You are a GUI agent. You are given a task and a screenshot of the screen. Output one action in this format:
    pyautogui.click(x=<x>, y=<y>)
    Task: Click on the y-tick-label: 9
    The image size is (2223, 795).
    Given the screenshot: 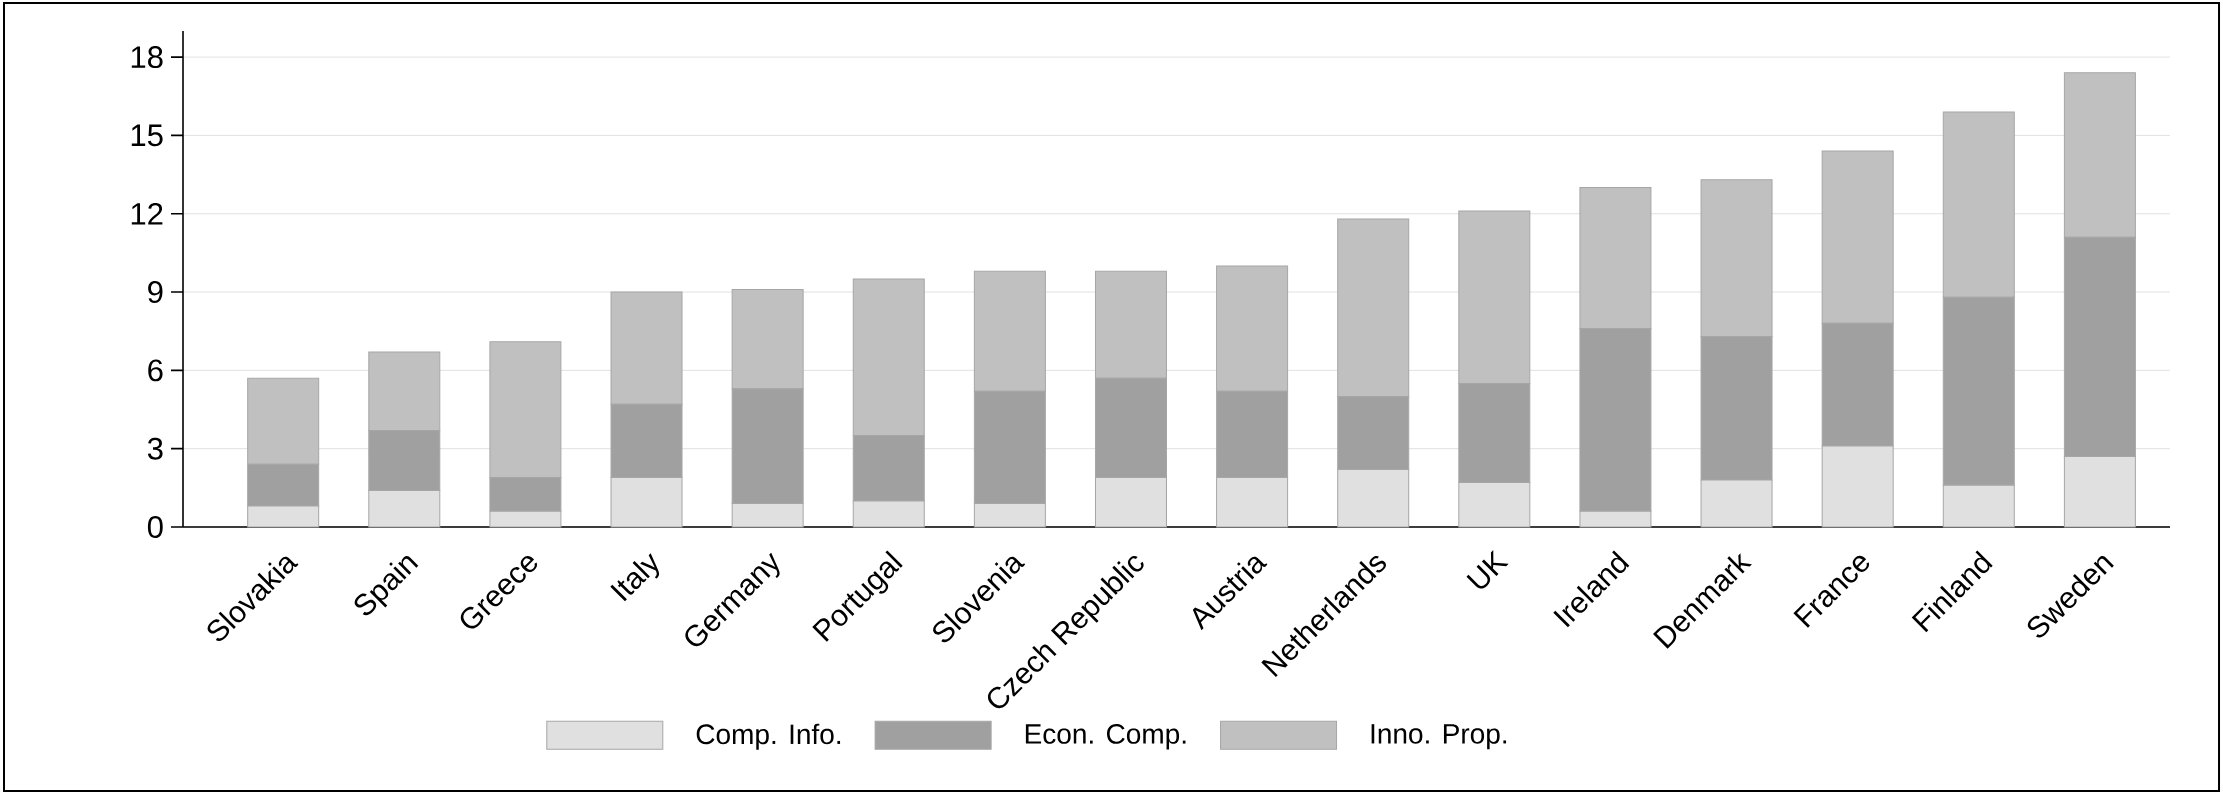 What is the action you would take?
    pyautogui.click(x=155, y=292)
    